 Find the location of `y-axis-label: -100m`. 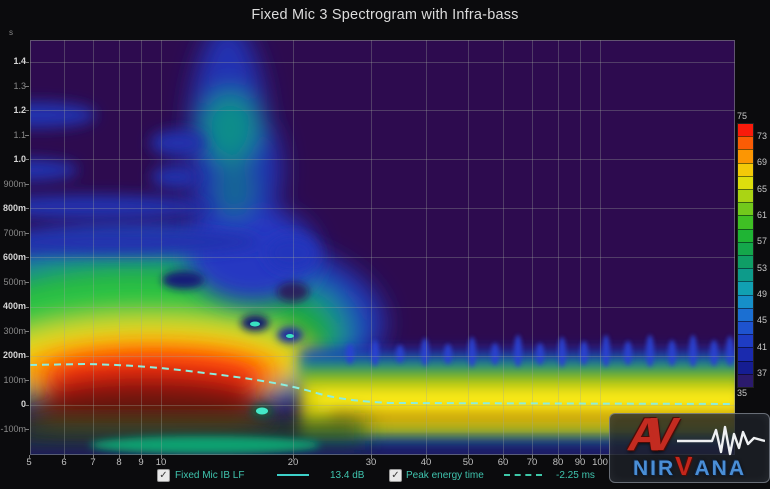

y-axis-label: -100m is located at coordinates (13, 428).